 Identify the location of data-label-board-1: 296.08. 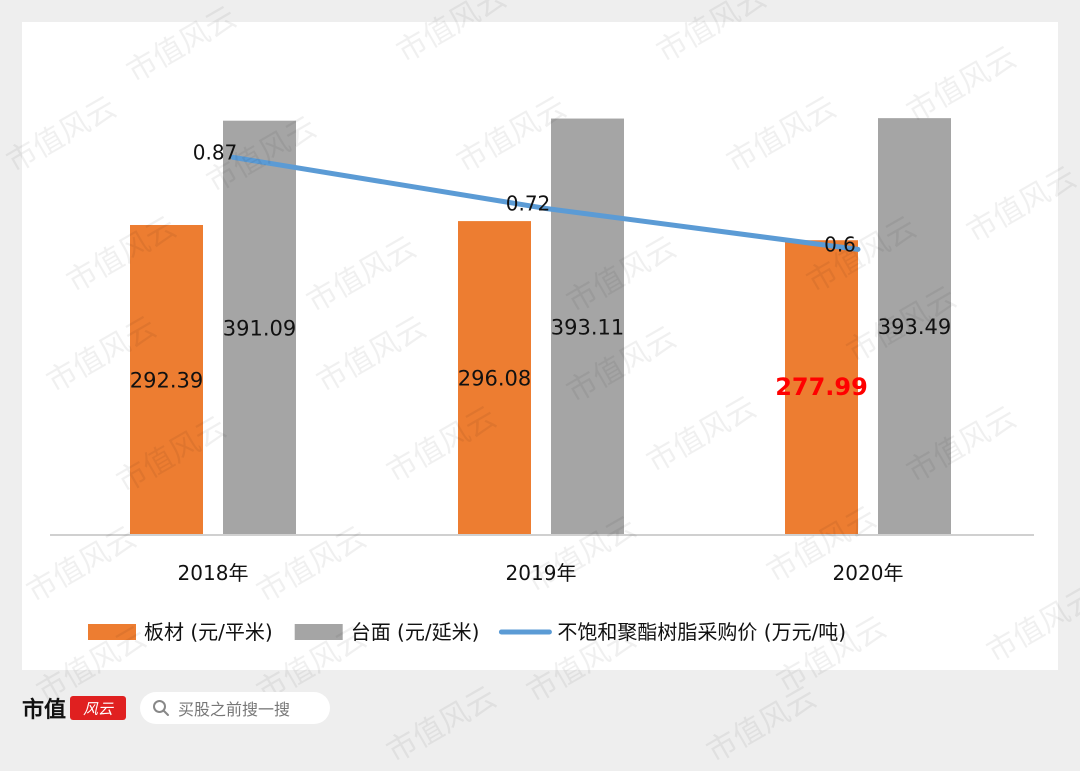
(494, 379).